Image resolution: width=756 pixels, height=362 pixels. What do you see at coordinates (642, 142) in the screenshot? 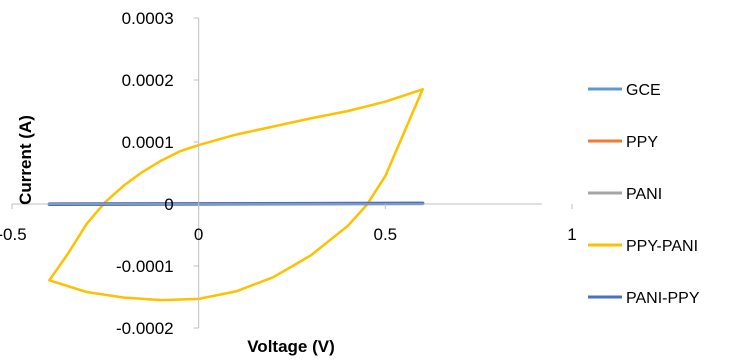
I see `legend-label: PPY` at bounding box center [642, 142].